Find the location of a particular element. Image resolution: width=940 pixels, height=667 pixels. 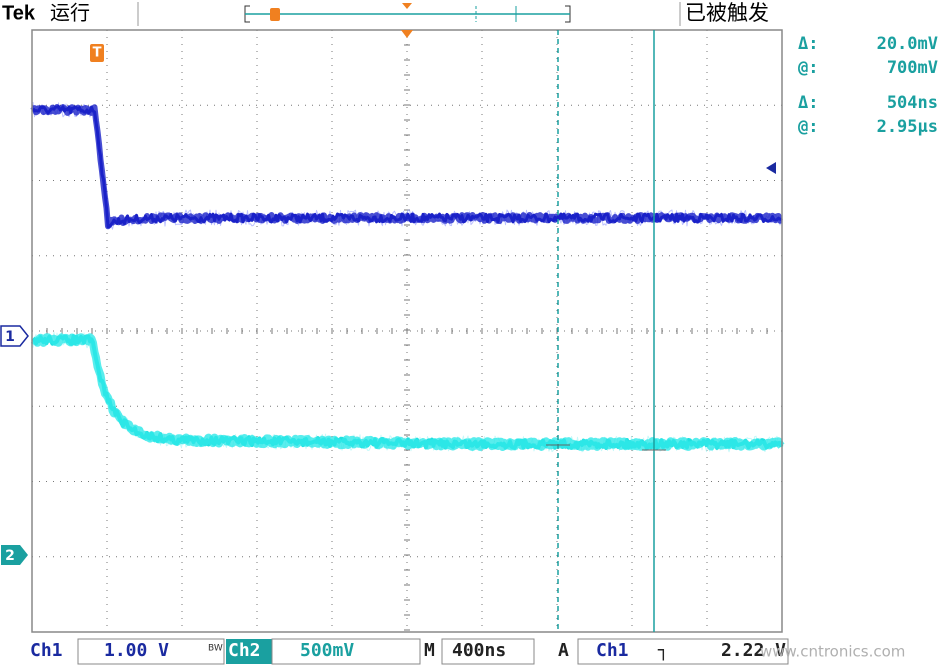

trigger-marker-label: T is located at coordinates (97, 53).